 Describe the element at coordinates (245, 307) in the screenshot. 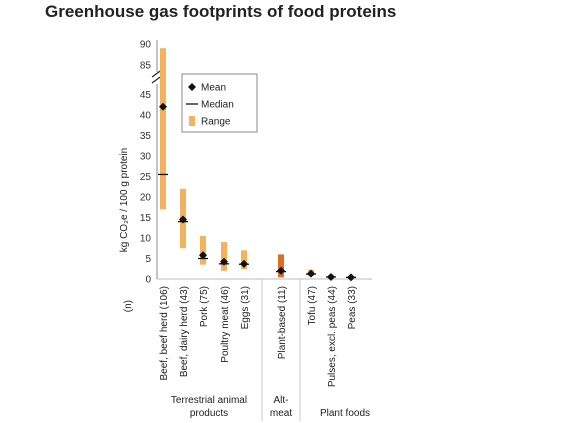

I see `category-label: Eggs (31)` at that location.